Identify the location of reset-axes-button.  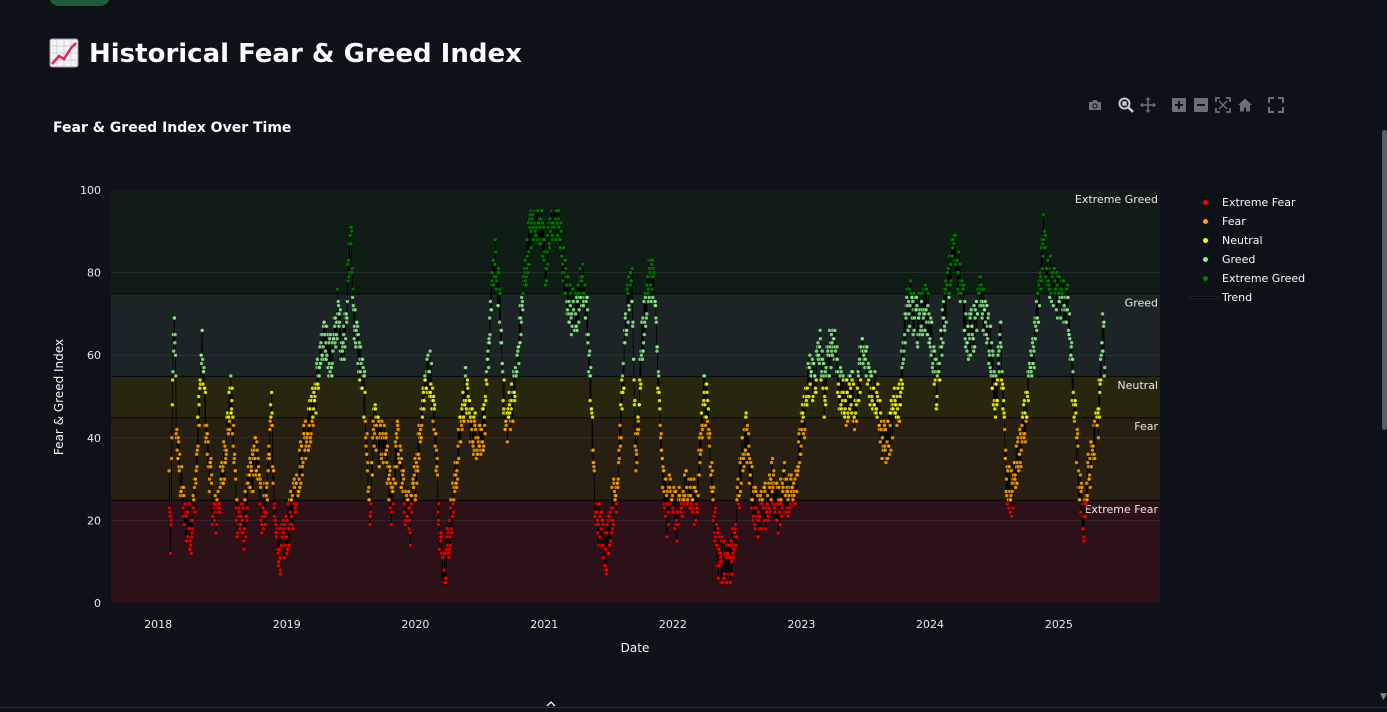
(1245, 105).